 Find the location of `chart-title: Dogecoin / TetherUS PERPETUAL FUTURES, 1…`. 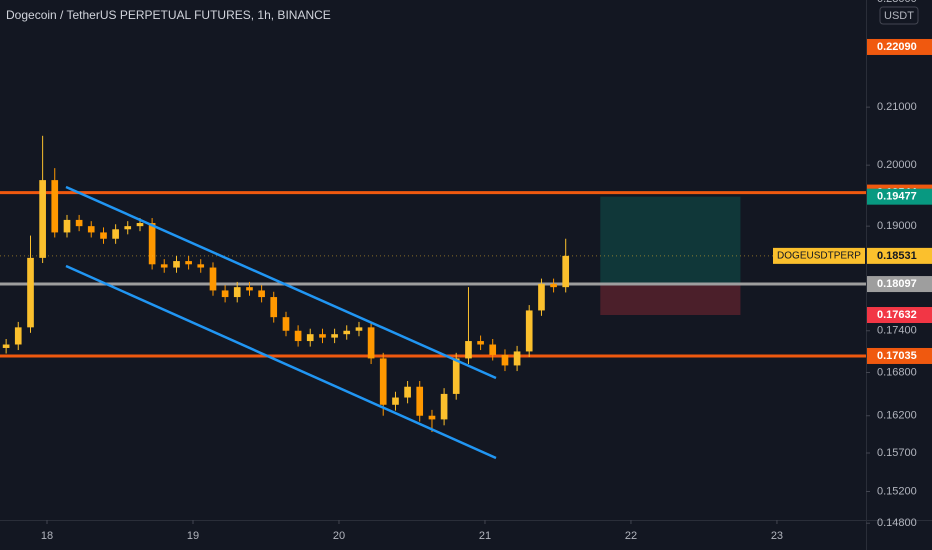

chart-title: Dogecoin / TetherUS PERPETUAL FUTURES, 1… is located at coordinates (168, 15).